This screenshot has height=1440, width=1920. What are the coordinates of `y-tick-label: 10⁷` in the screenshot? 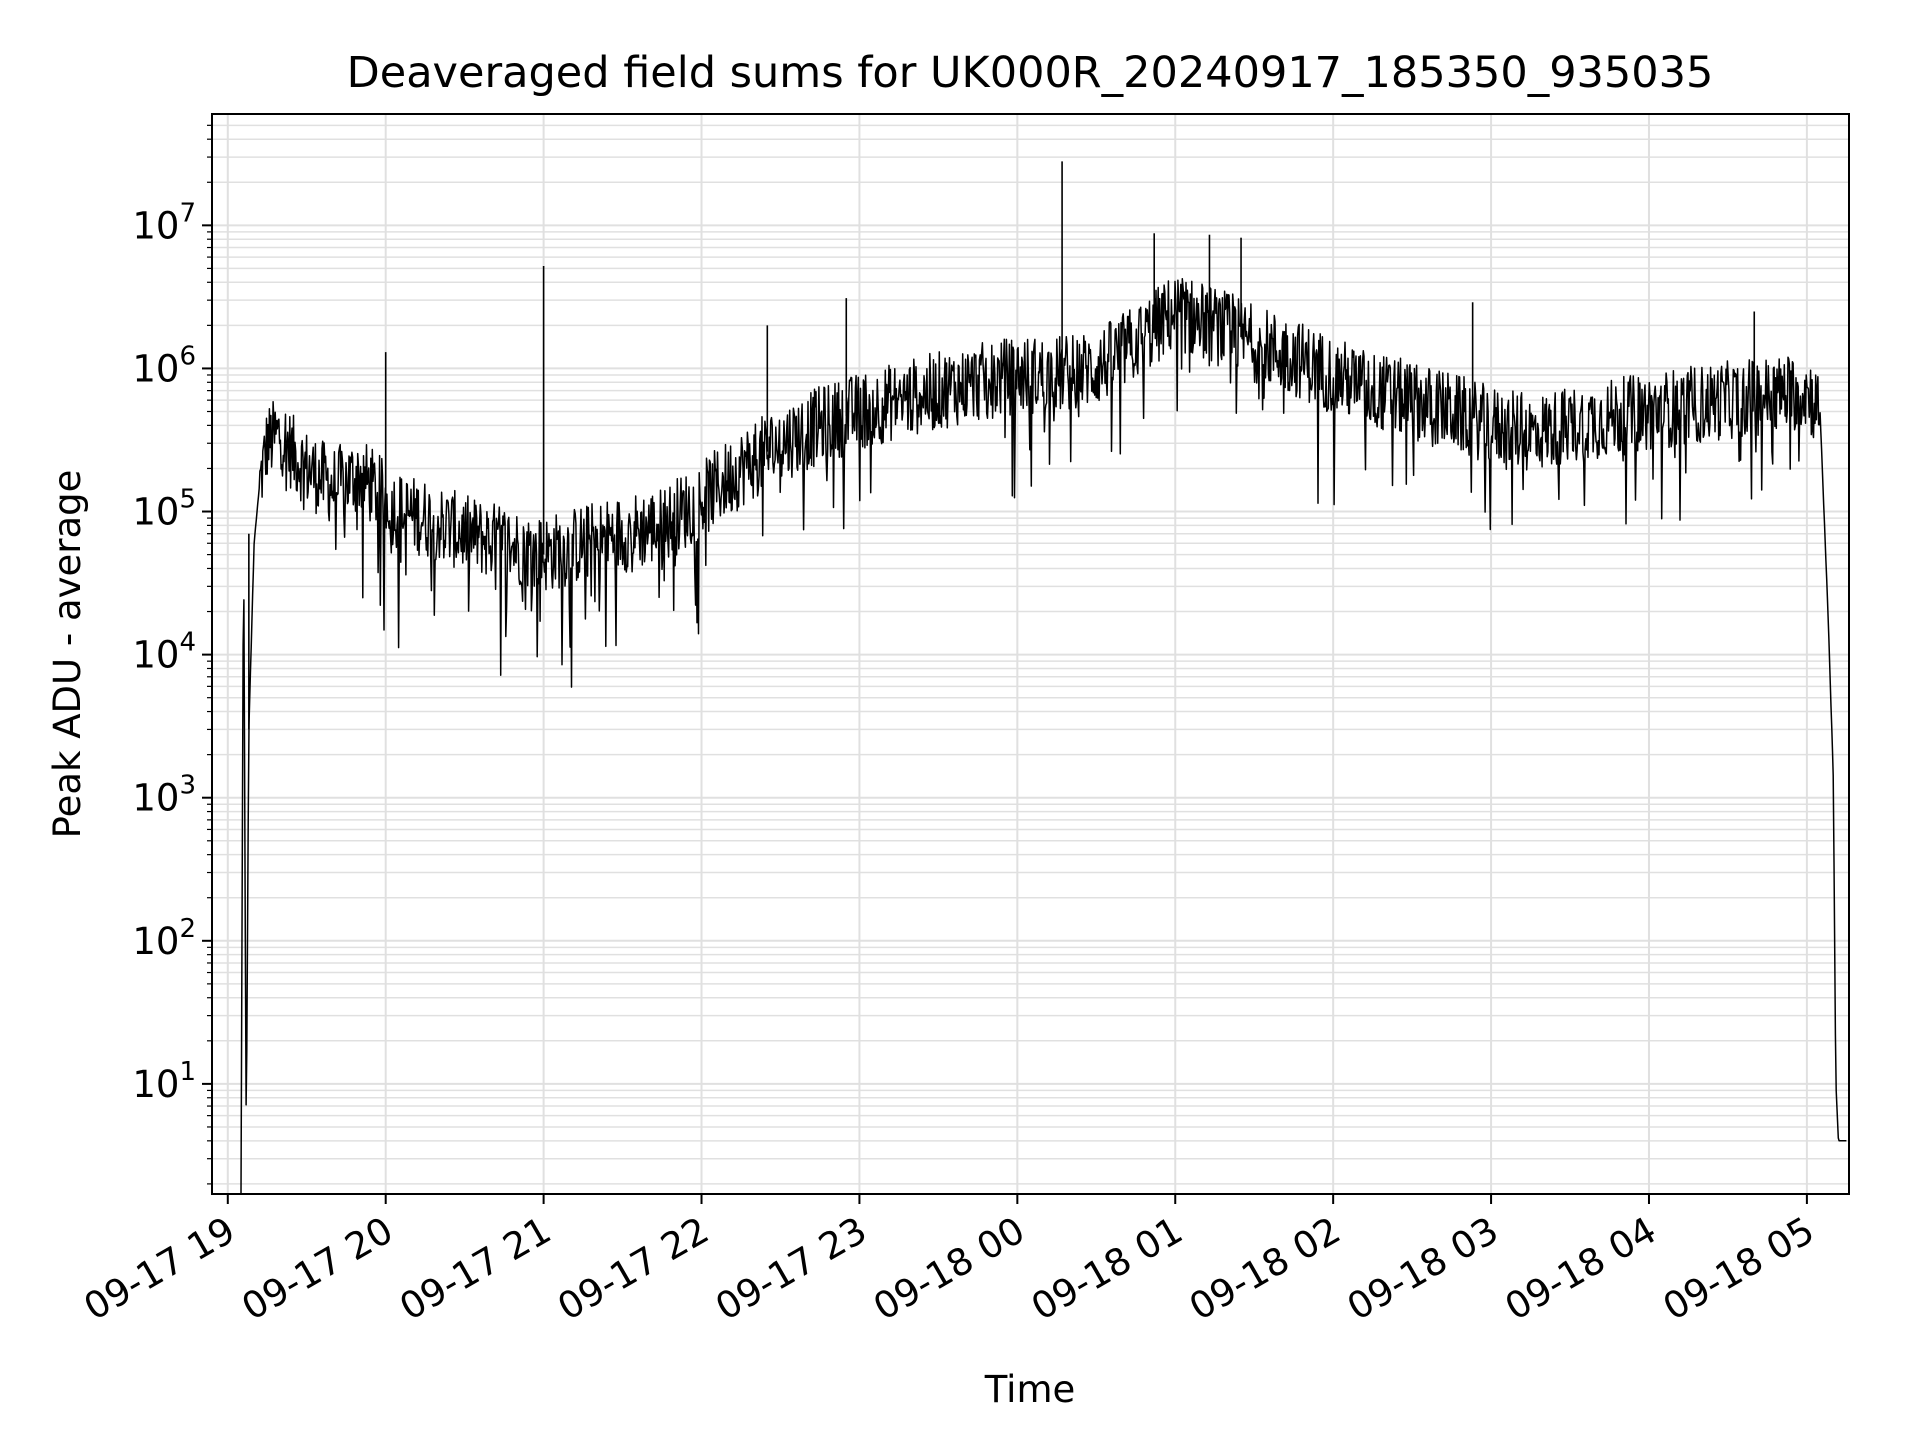 It's located at (164, 222).